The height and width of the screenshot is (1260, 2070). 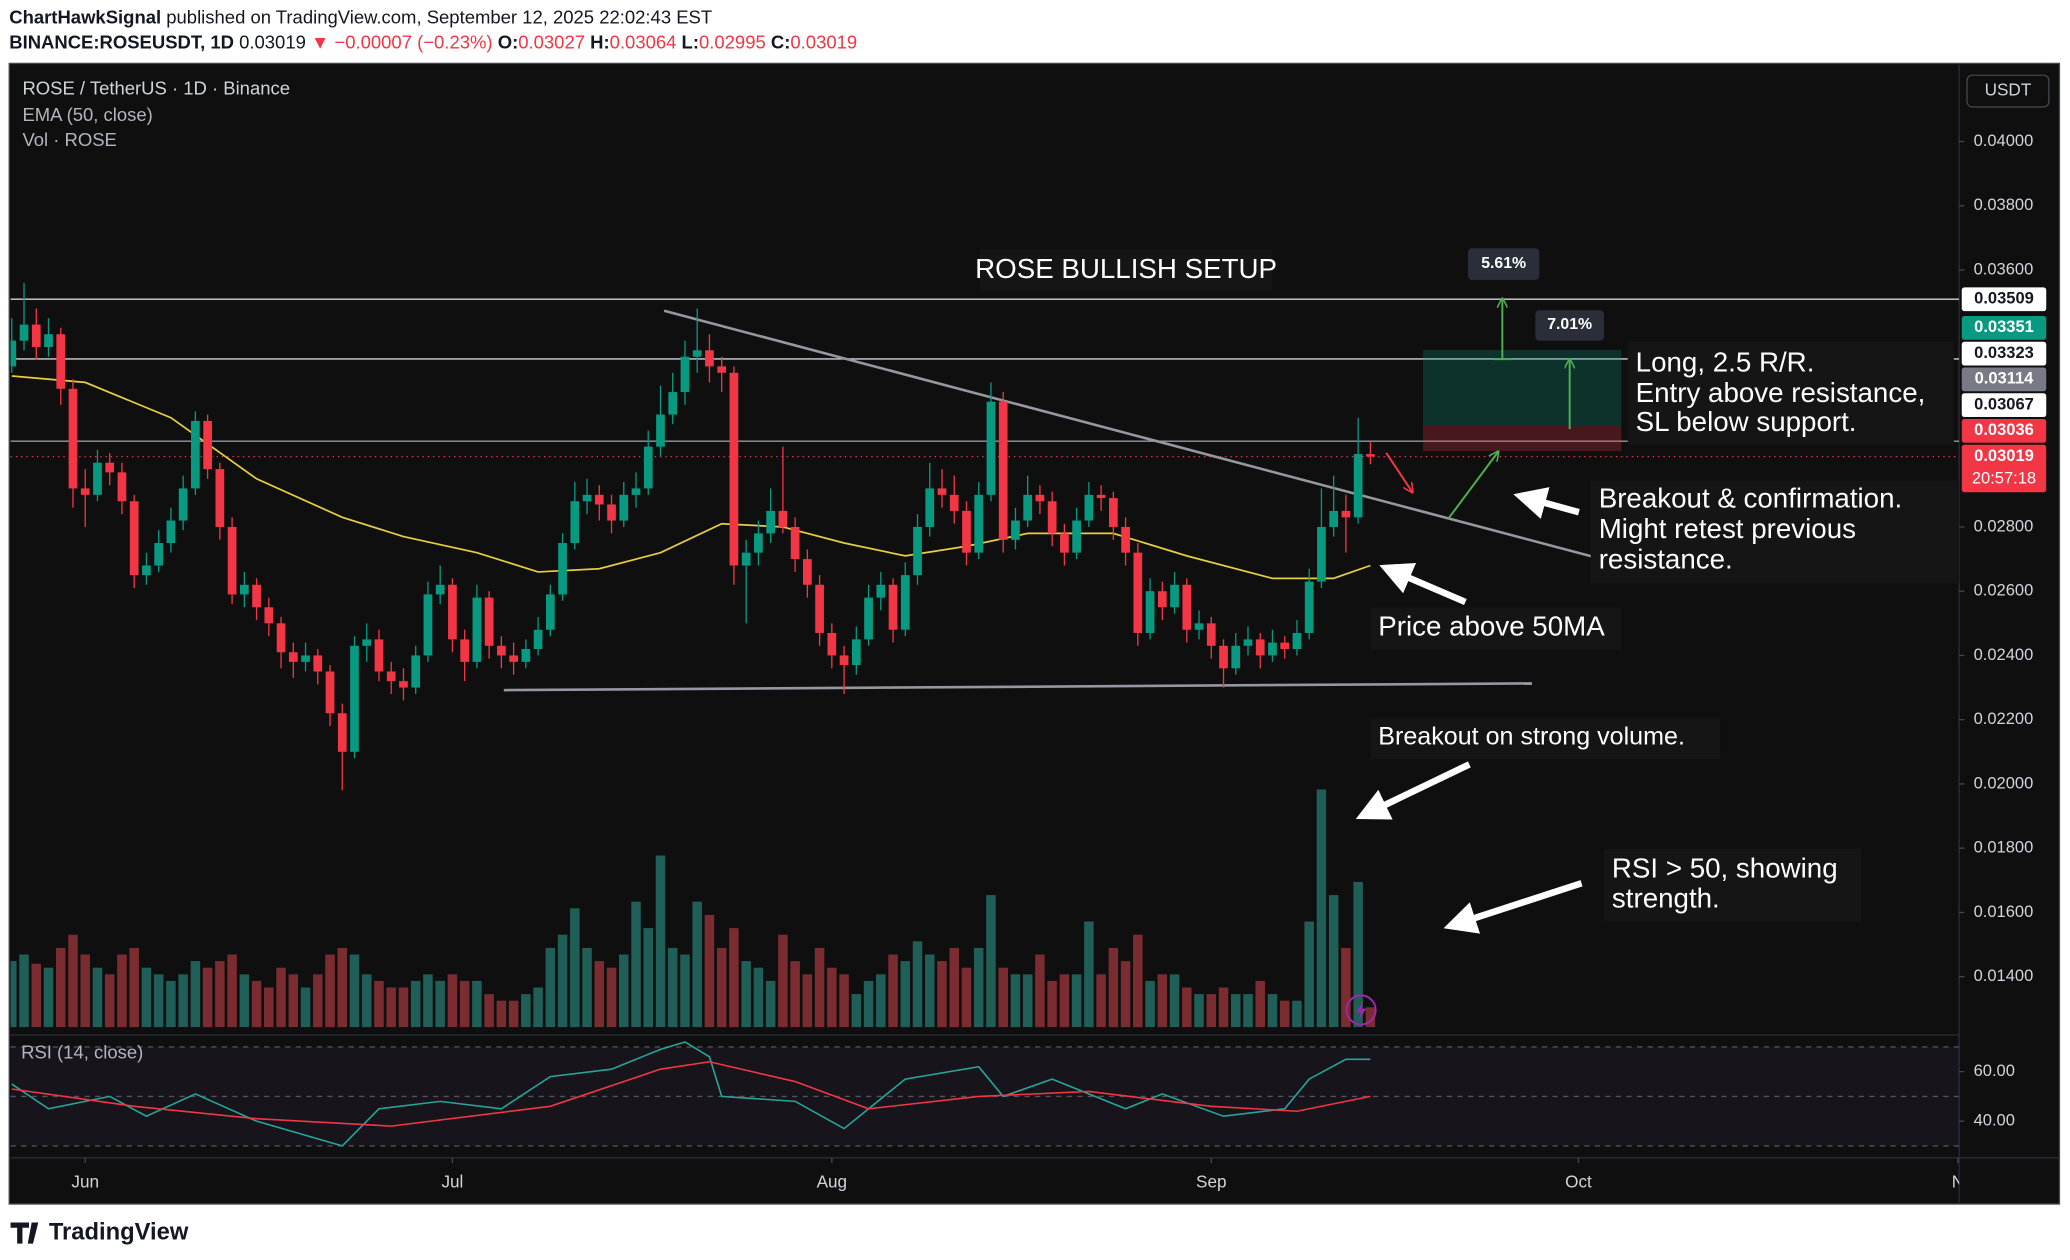 What do you see at coordinates (781, 41) in the screenshot?
I see `ohlc-key: C:` at bounding box center [781, 41].